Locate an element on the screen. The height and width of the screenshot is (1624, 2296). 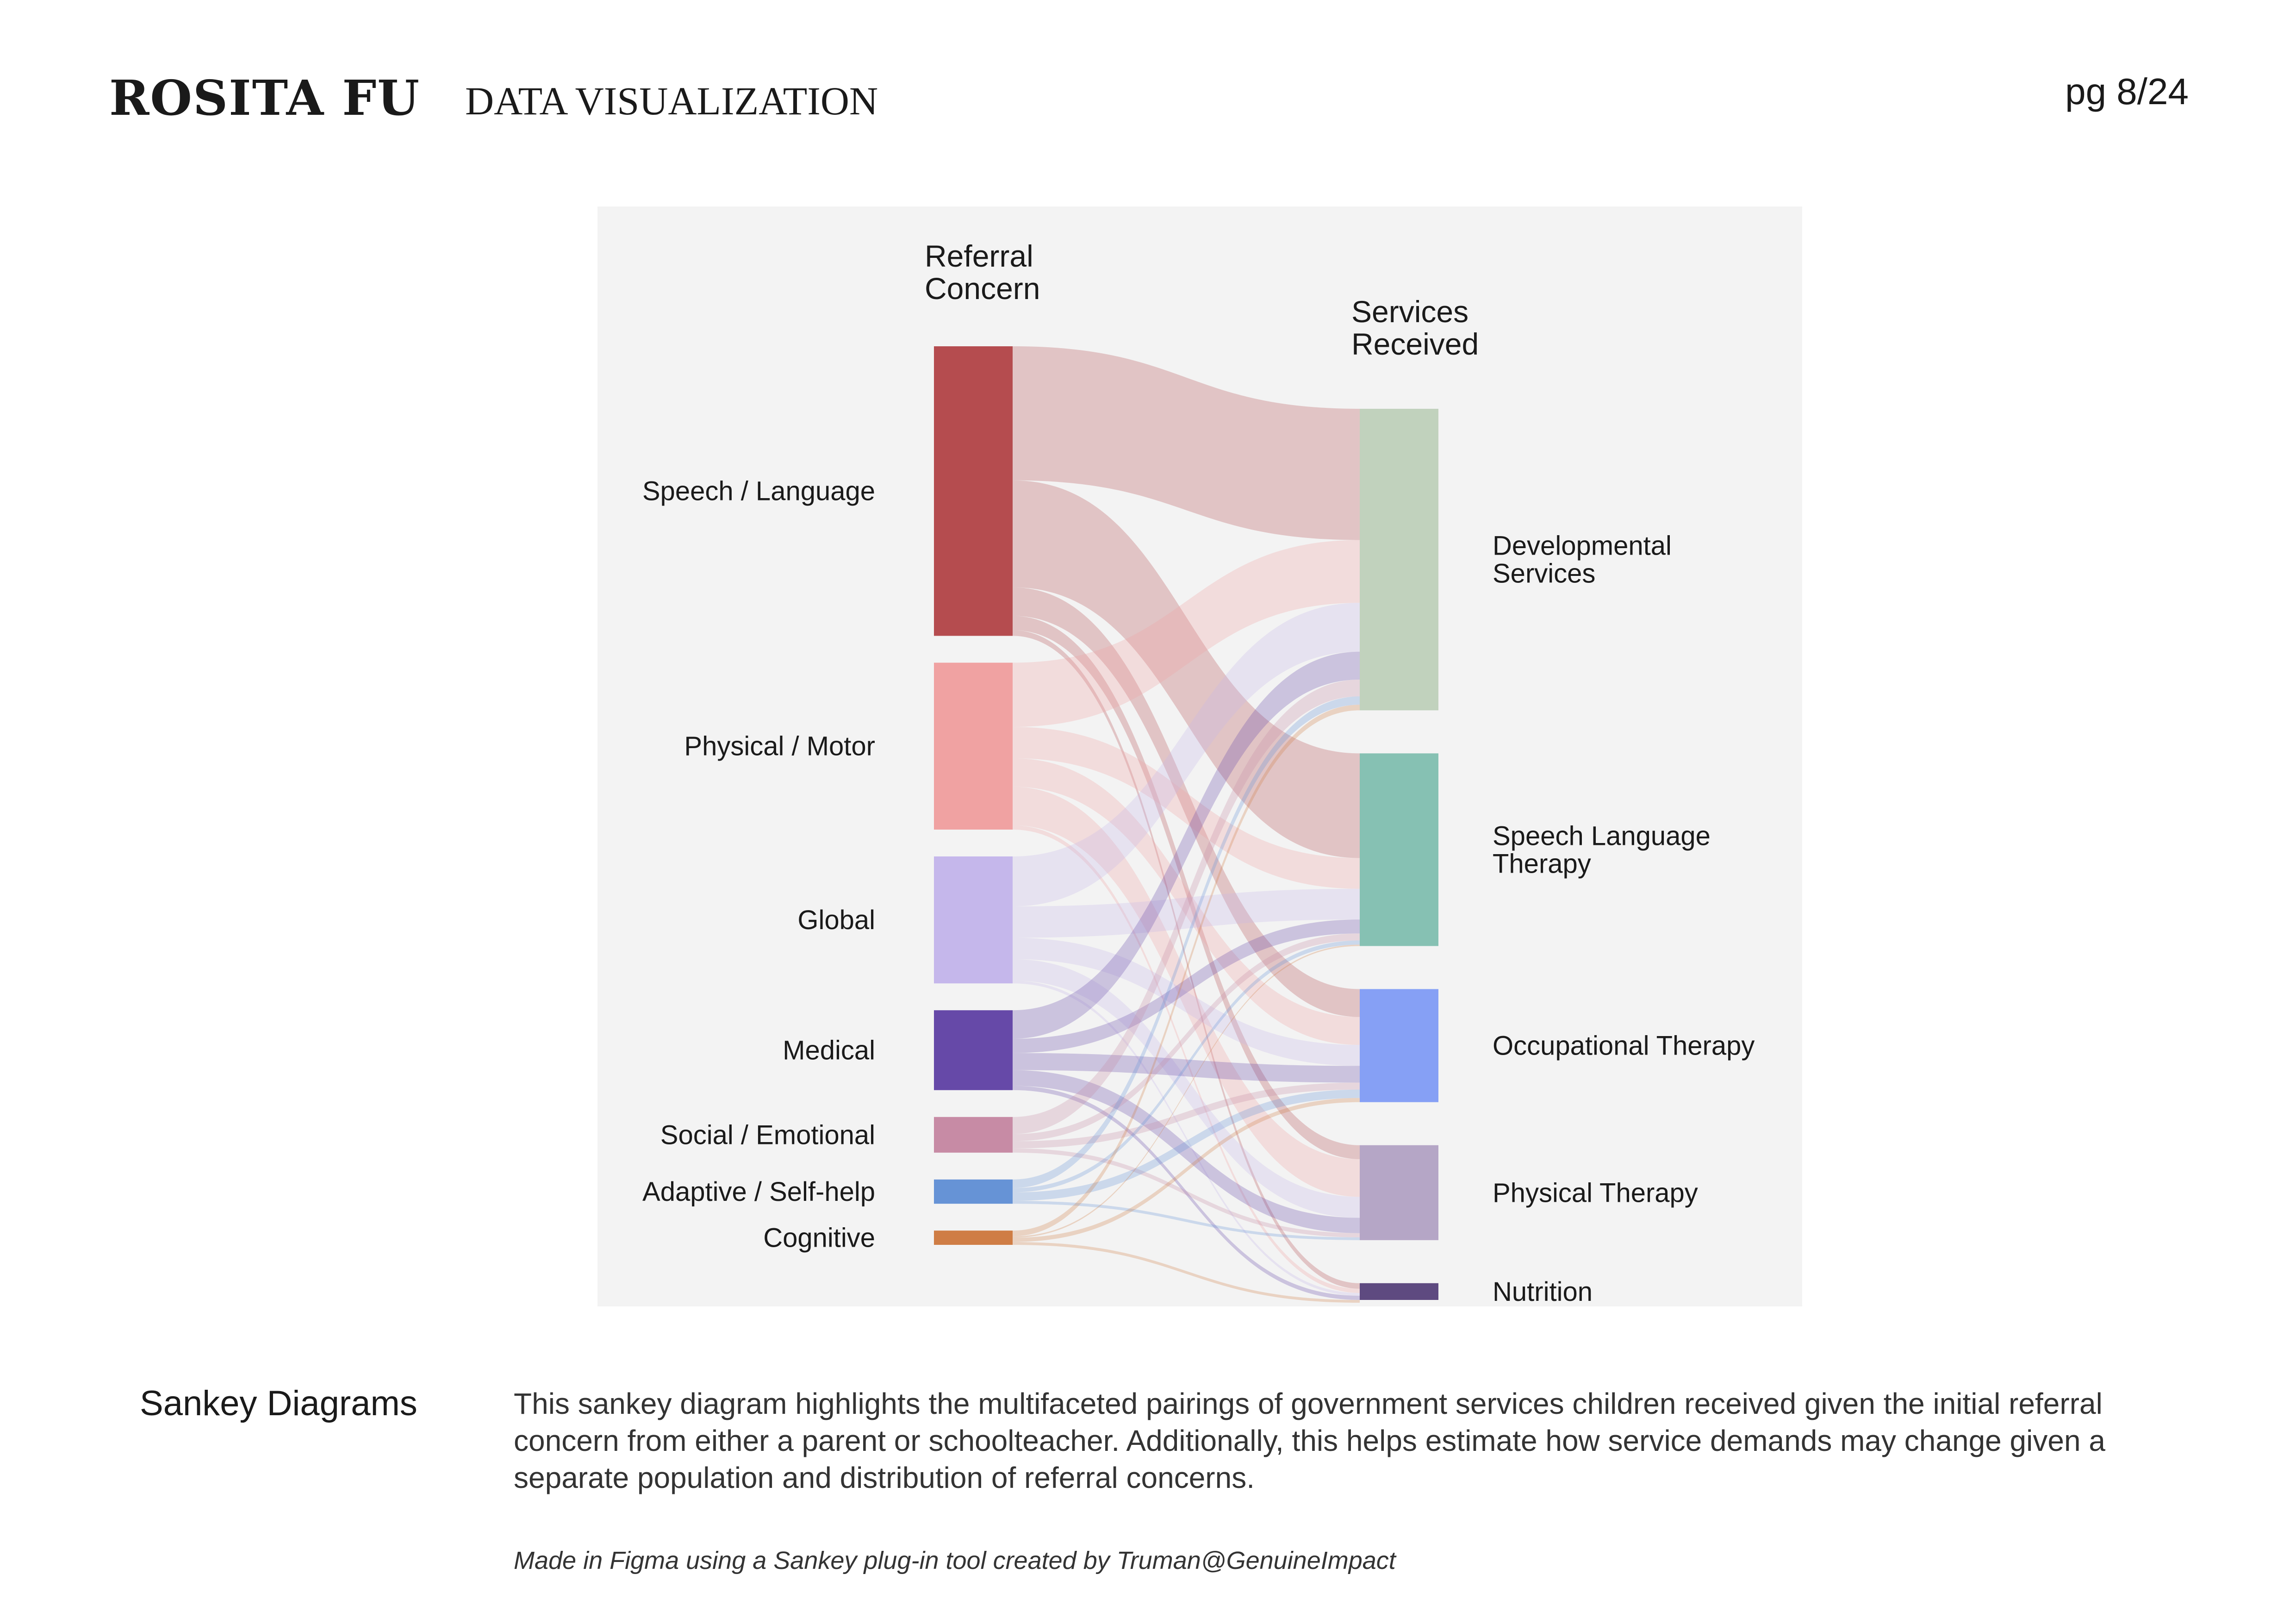
link-medical-to-nutrition is located at coordinates (1186, 1193).